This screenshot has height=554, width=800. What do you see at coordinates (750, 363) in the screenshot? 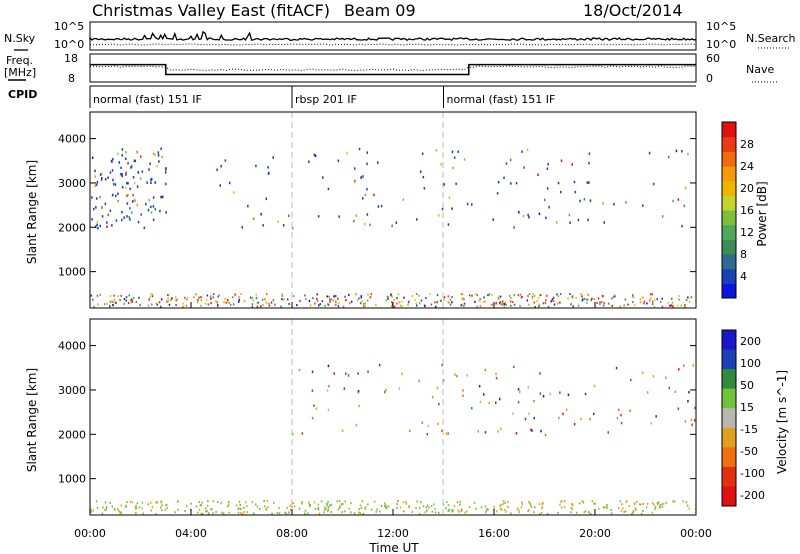
I see `velocity-colorbar-tick: 100` at bounding box center [750, 363].